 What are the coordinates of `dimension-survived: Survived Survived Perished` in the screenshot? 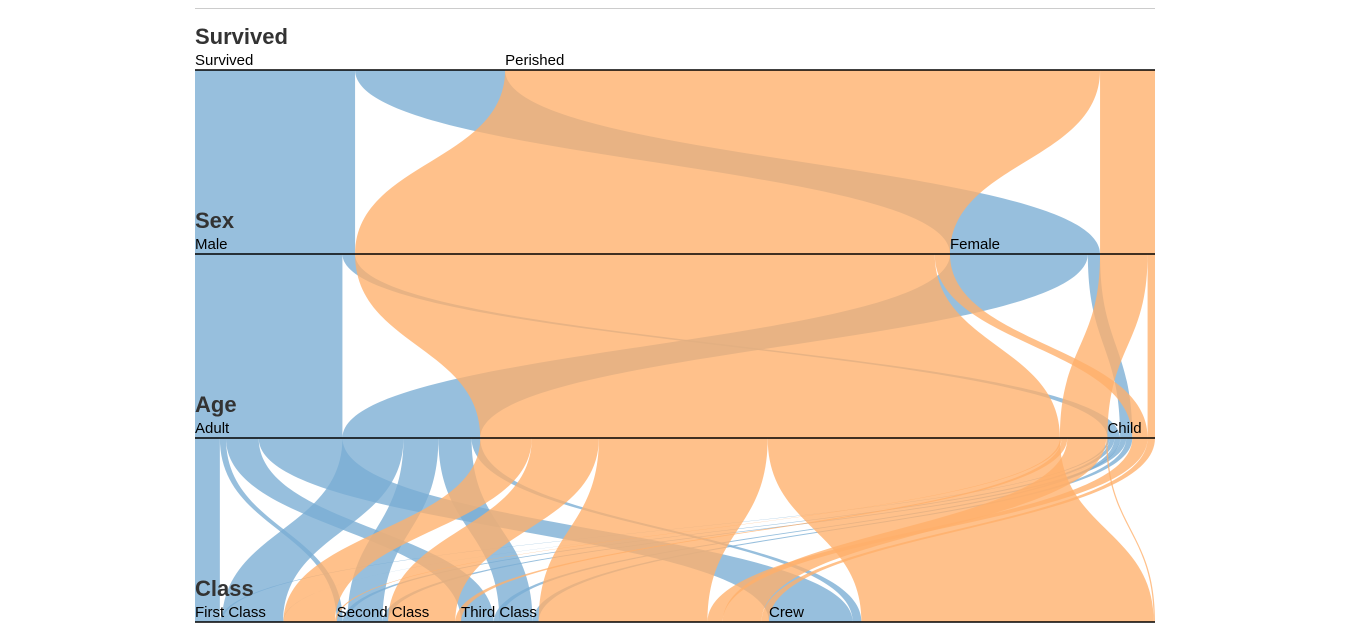 It's located at (675, 47).